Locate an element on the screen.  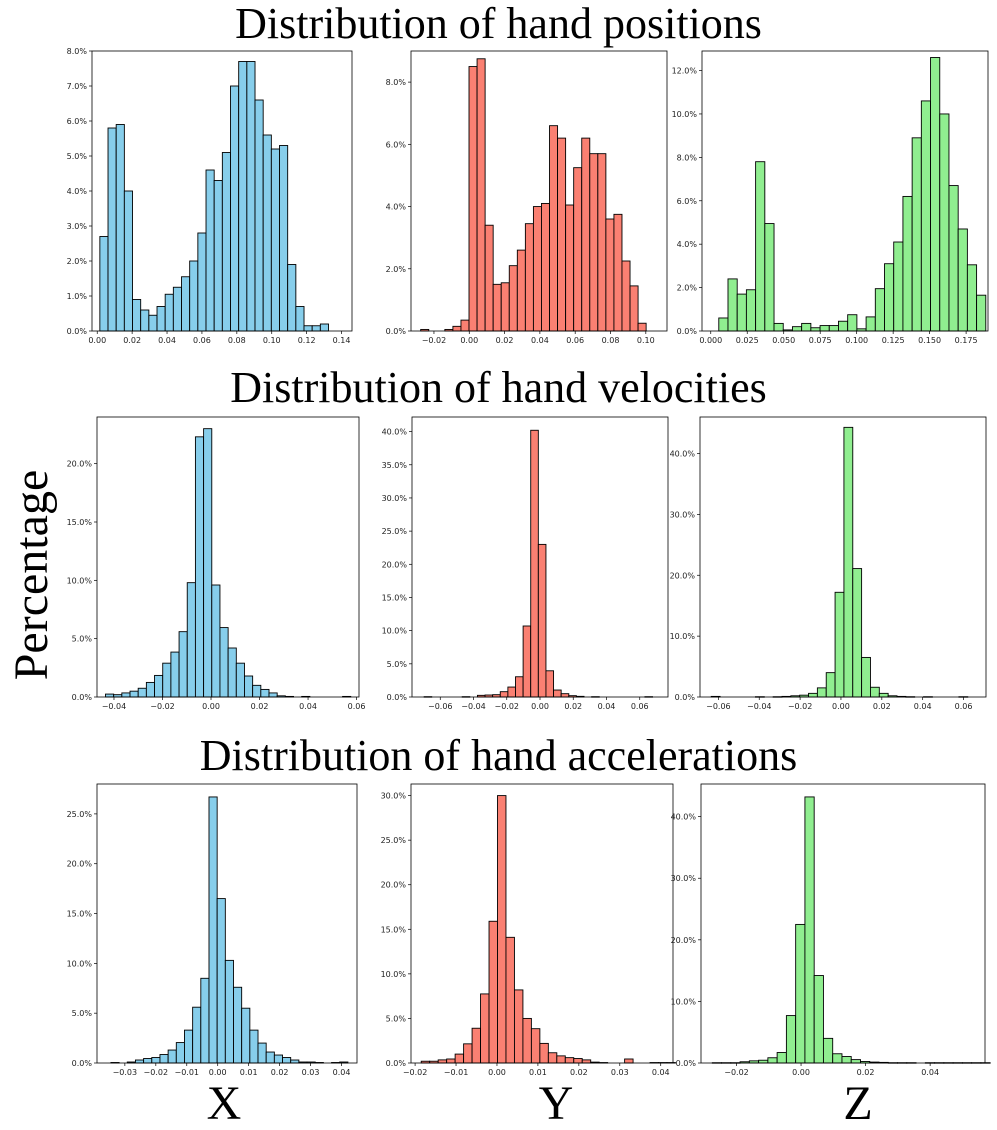
y-tick-label: 6.0% is located at coordinates (396, 144).